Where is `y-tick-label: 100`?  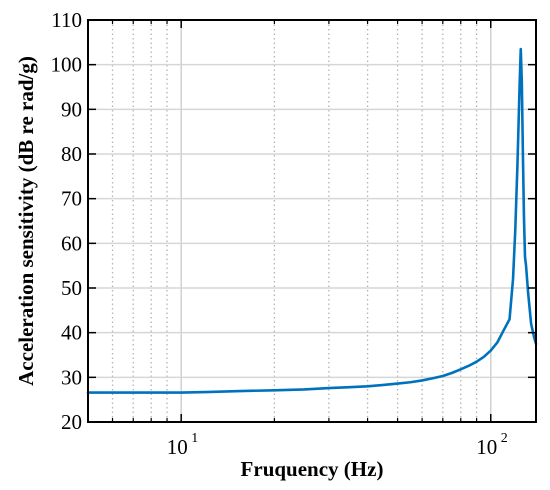
y-tick-label: 100 is located at coordinates (67, 65).